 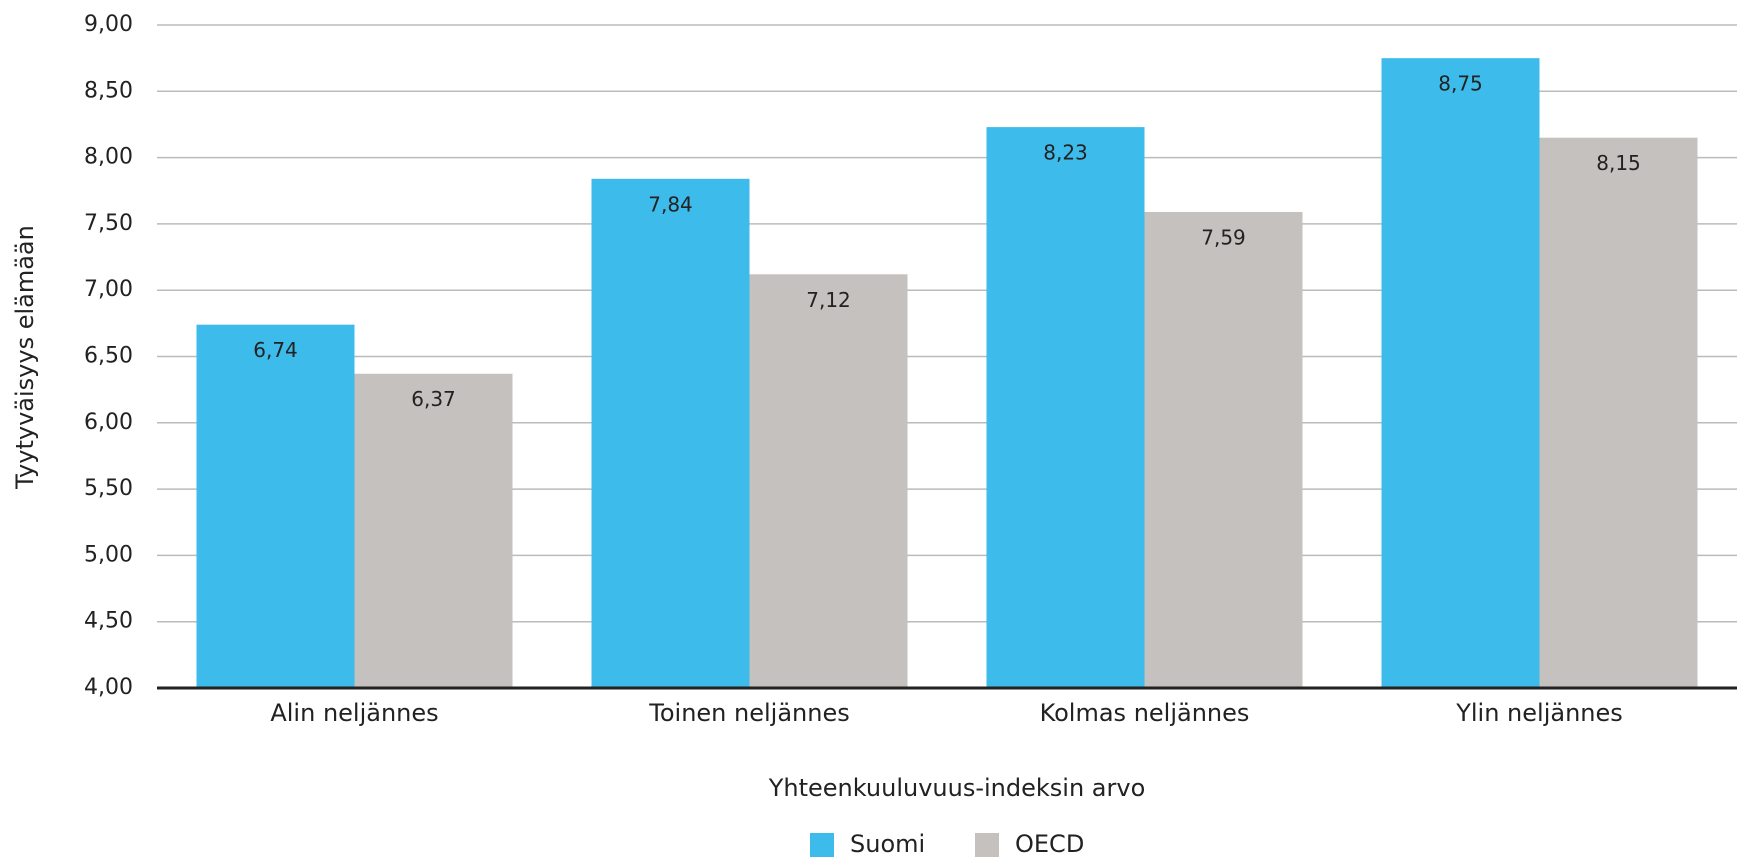 What do you see at coordinates (748, 713) in the screenshot?
I see `x-tick-label: Toinen neljännes` at bounding box center [748, 713].